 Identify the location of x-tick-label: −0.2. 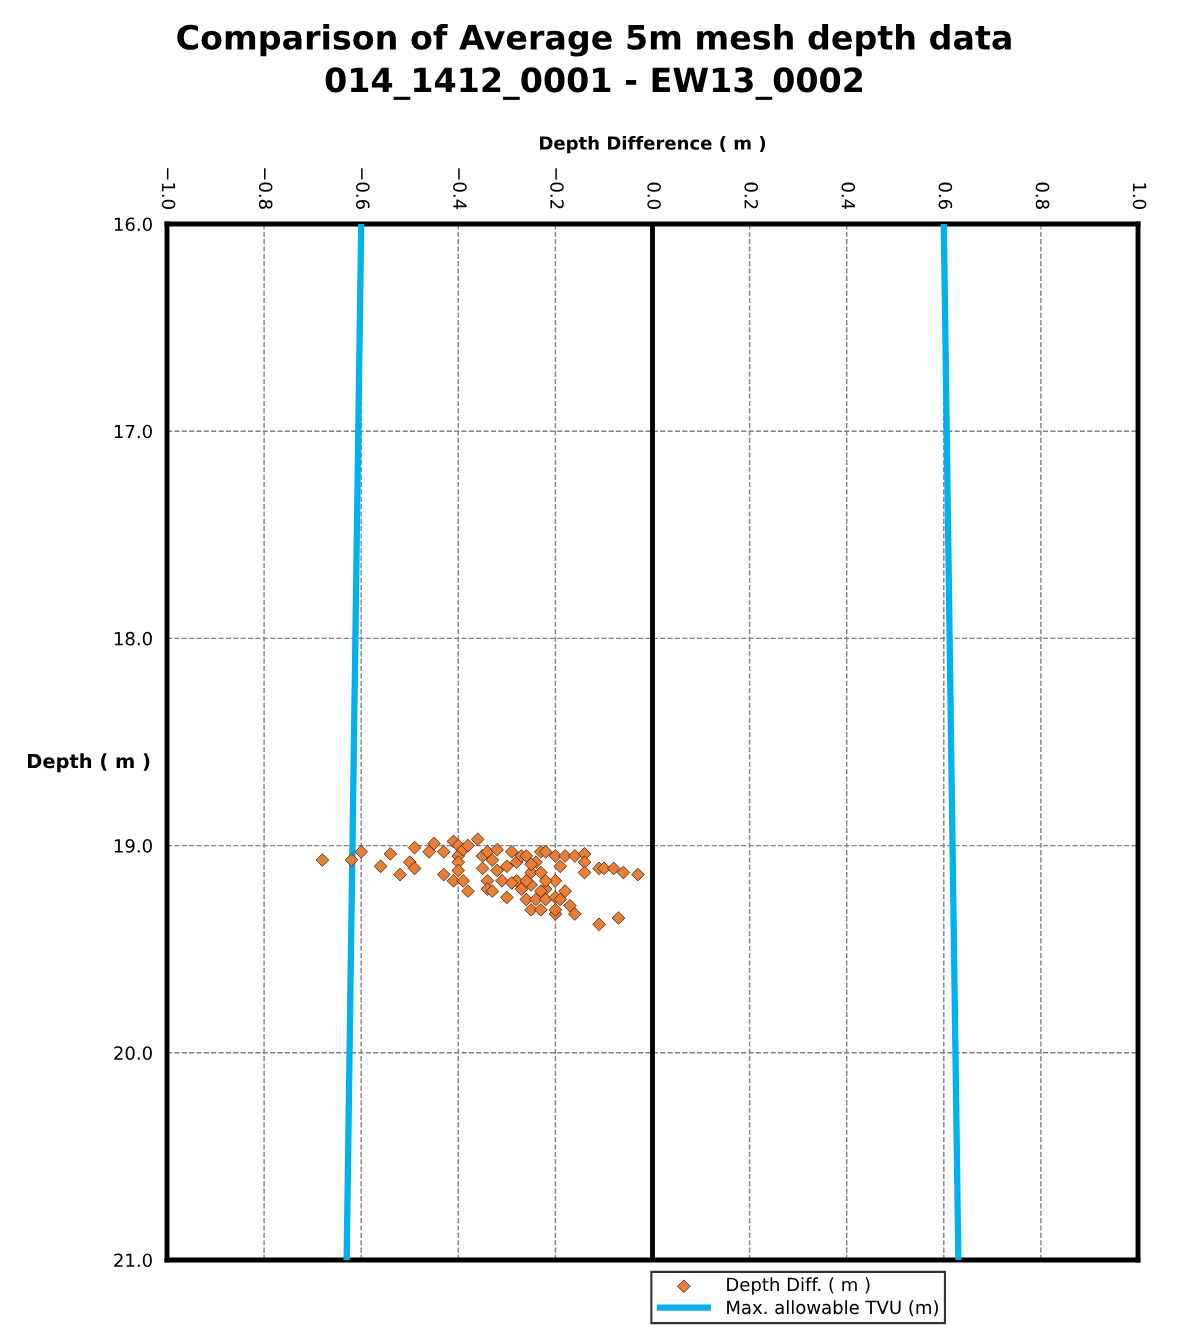
(557, 188).